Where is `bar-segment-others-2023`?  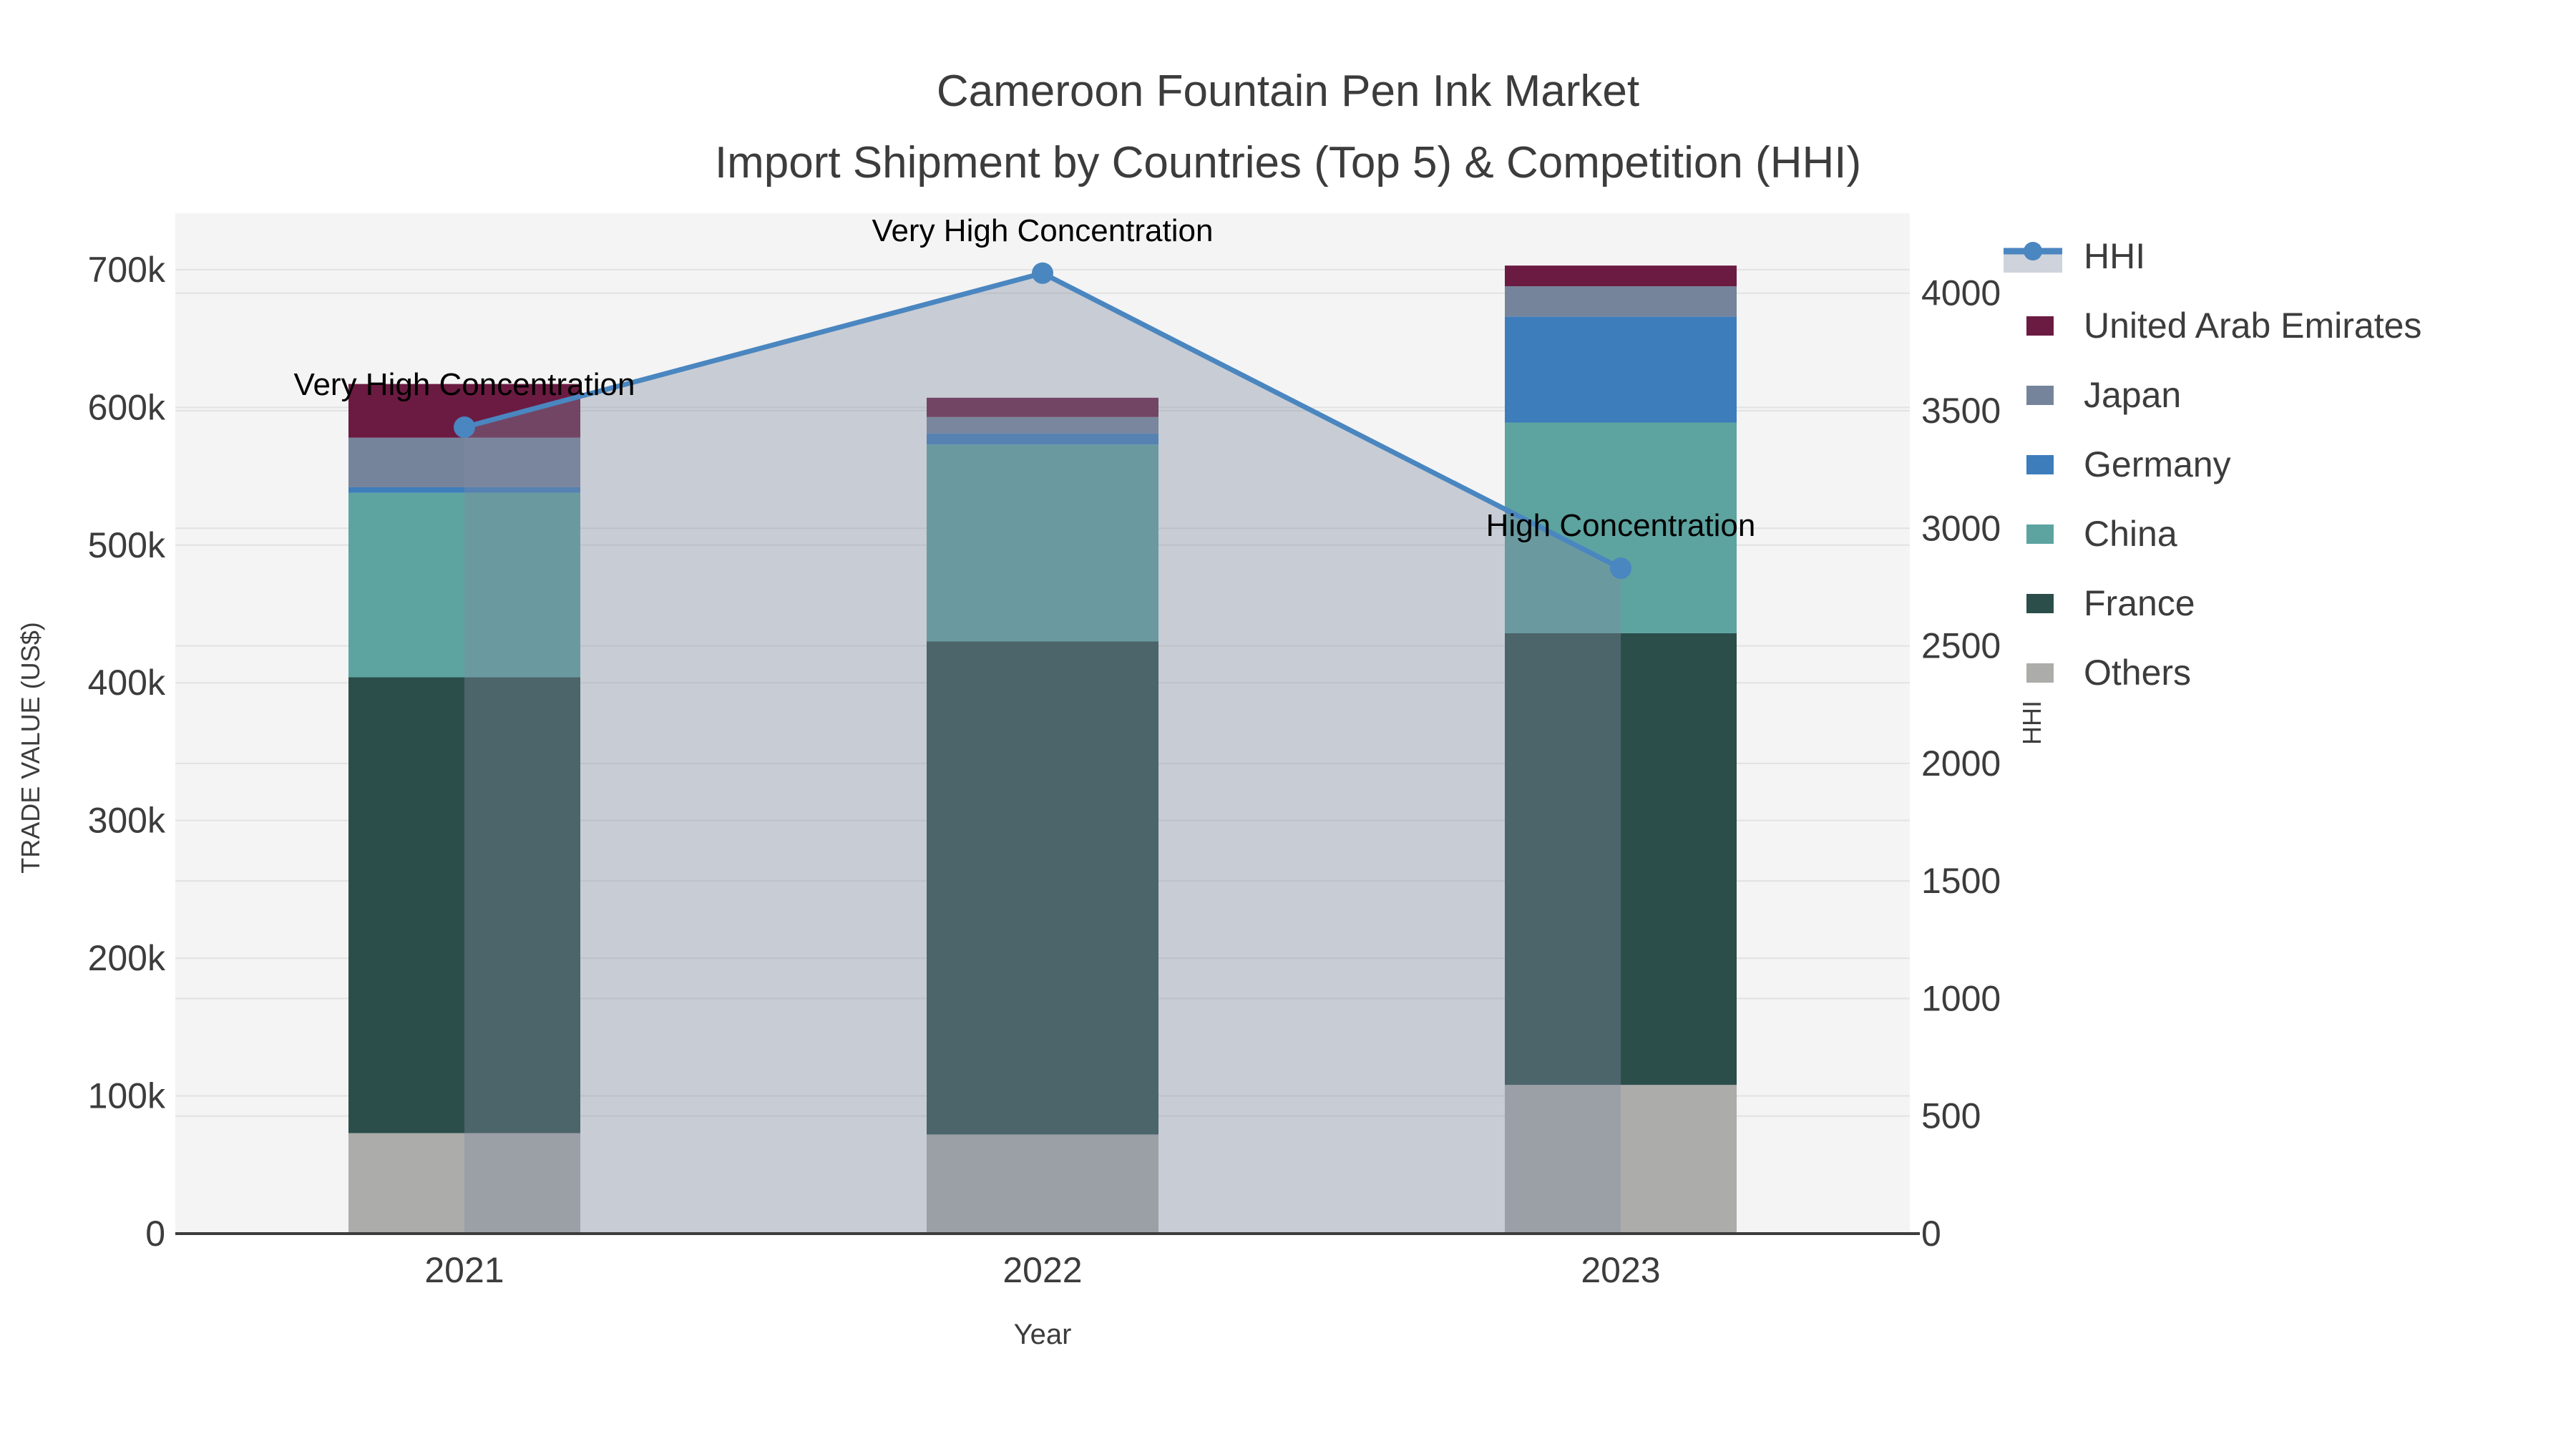 bar-segment-others-2023 is located at coordinates (1621, 1159).